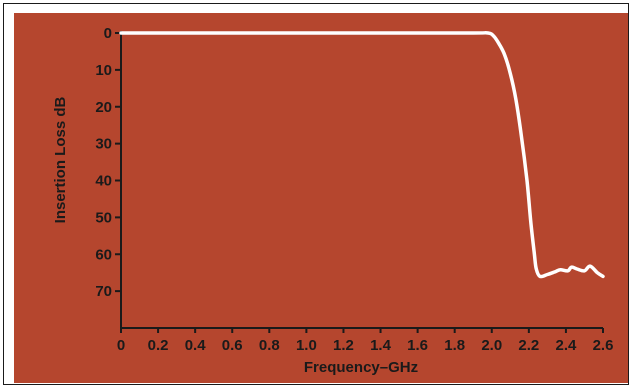 Image resolution: width=634 pixels, height=389 pixels. I want to click on y-tick-label-0: 0, so click(108, 33).